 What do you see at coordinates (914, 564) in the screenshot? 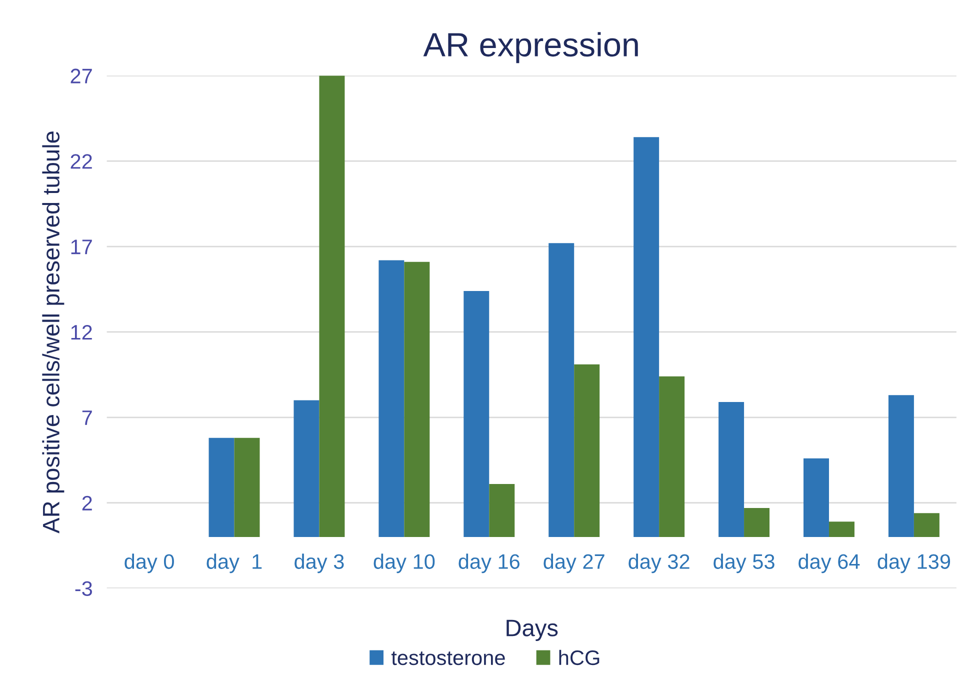
I see `x-tick-label: day 139` at bounding box center [914, 564].